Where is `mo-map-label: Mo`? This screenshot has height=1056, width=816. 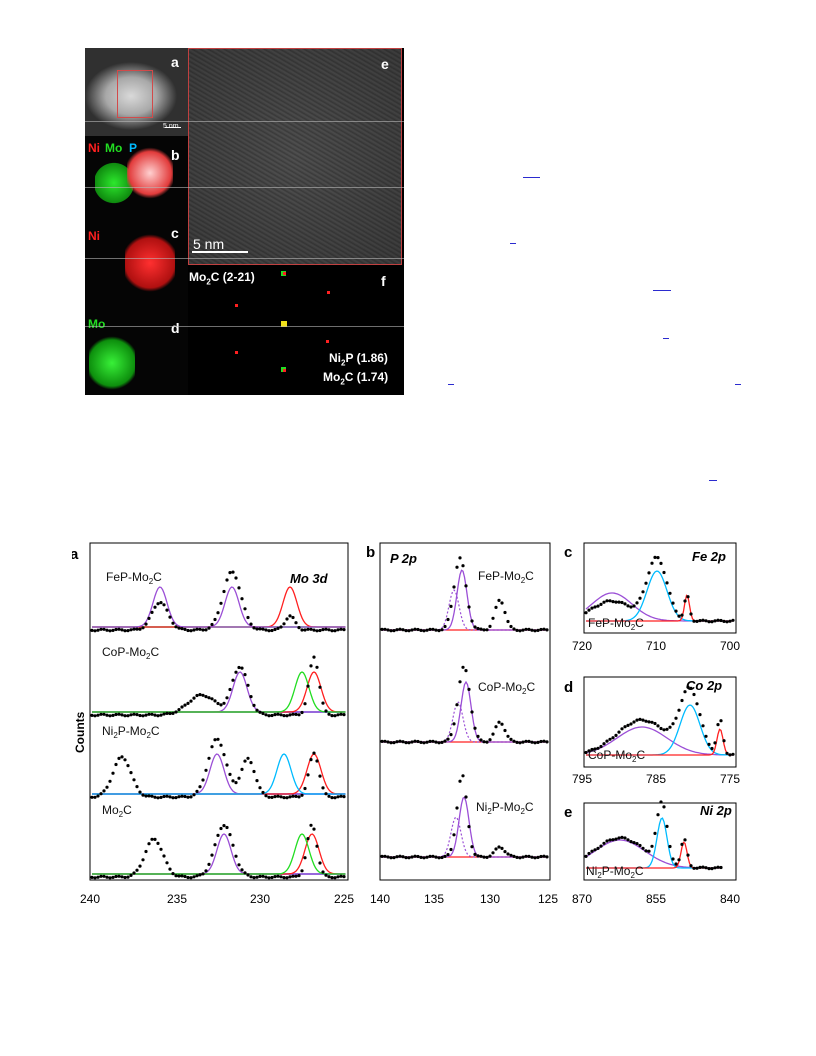
mo-map-label: Mo is located at coordinates (97, 324).